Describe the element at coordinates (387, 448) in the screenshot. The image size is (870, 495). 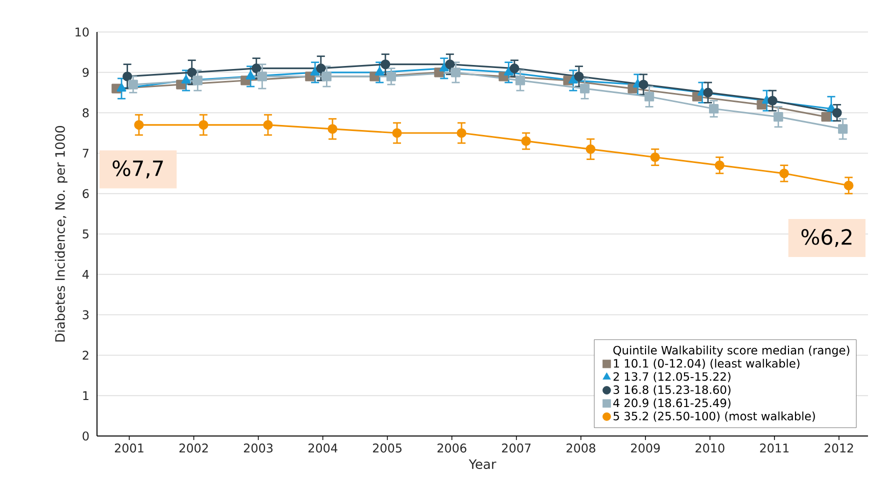
I see `x-tick-label: 2005` at that location.